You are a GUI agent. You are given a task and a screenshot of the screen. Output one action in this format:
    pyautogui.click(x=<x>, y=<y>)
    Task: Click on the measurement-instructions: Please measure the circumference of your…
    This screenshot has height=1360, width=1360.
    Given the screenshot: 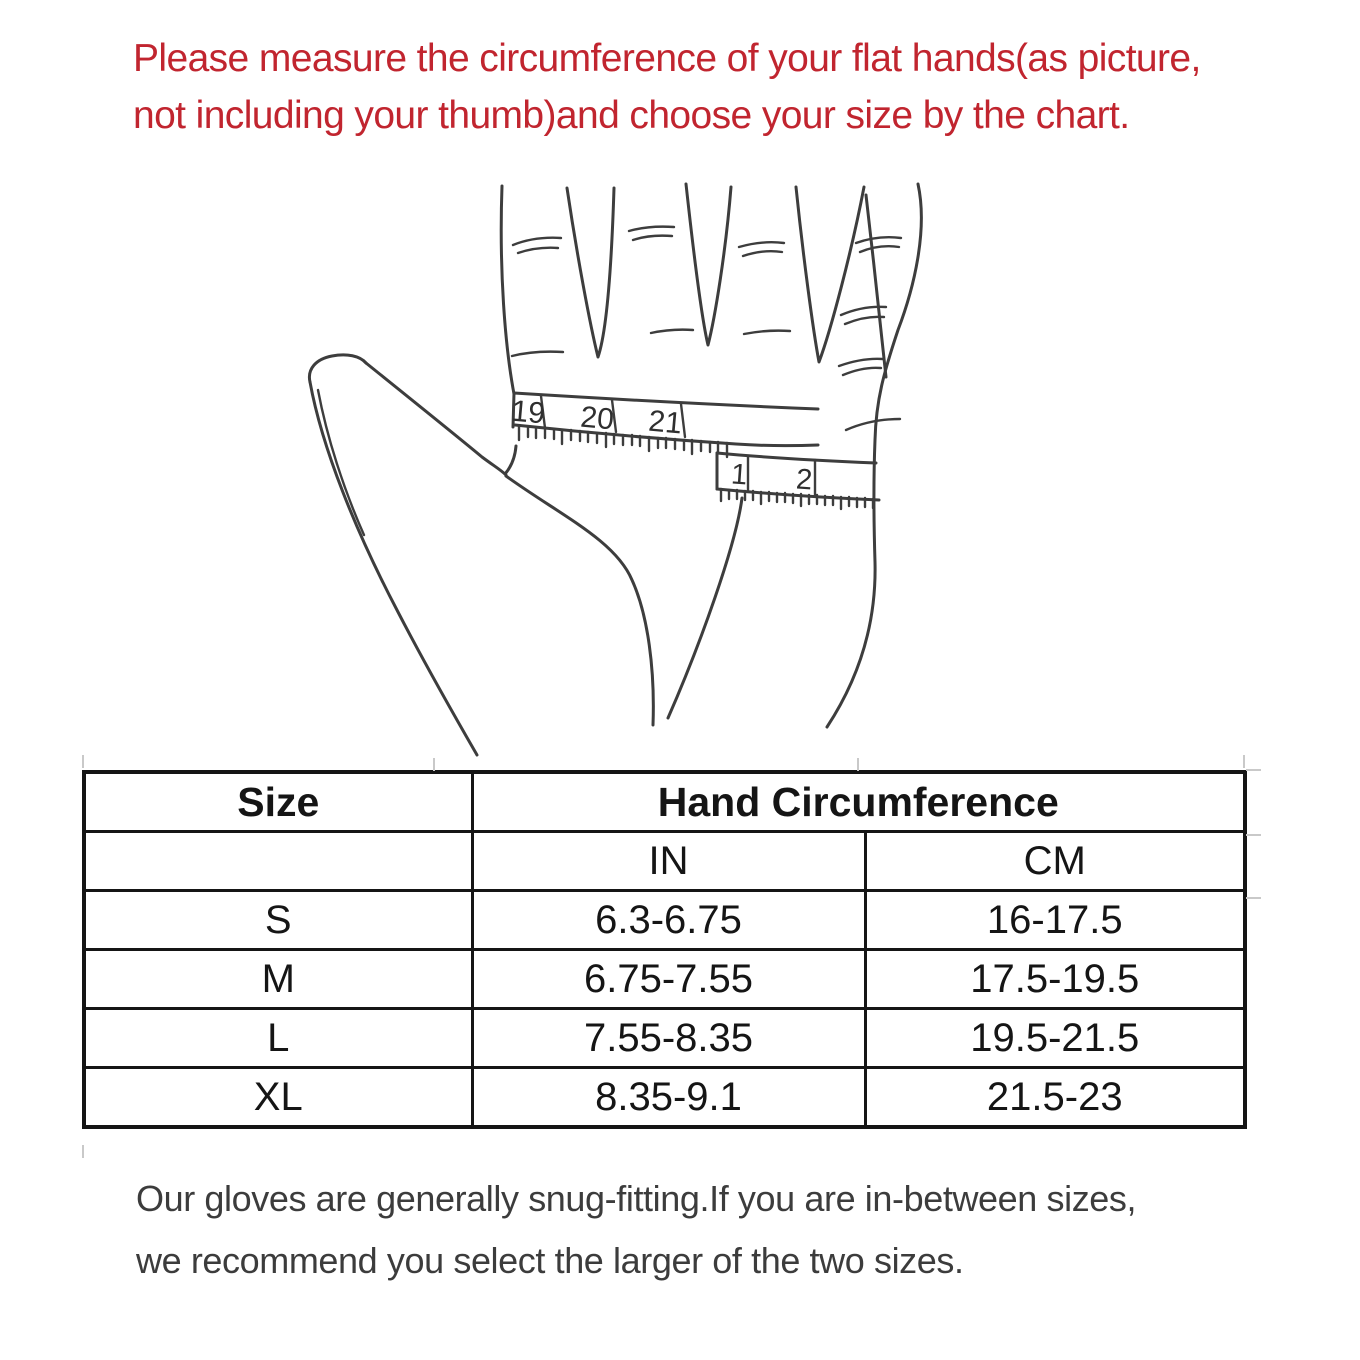 What is the action you would take?
    pyautogui.click(x=667, y=87)
    